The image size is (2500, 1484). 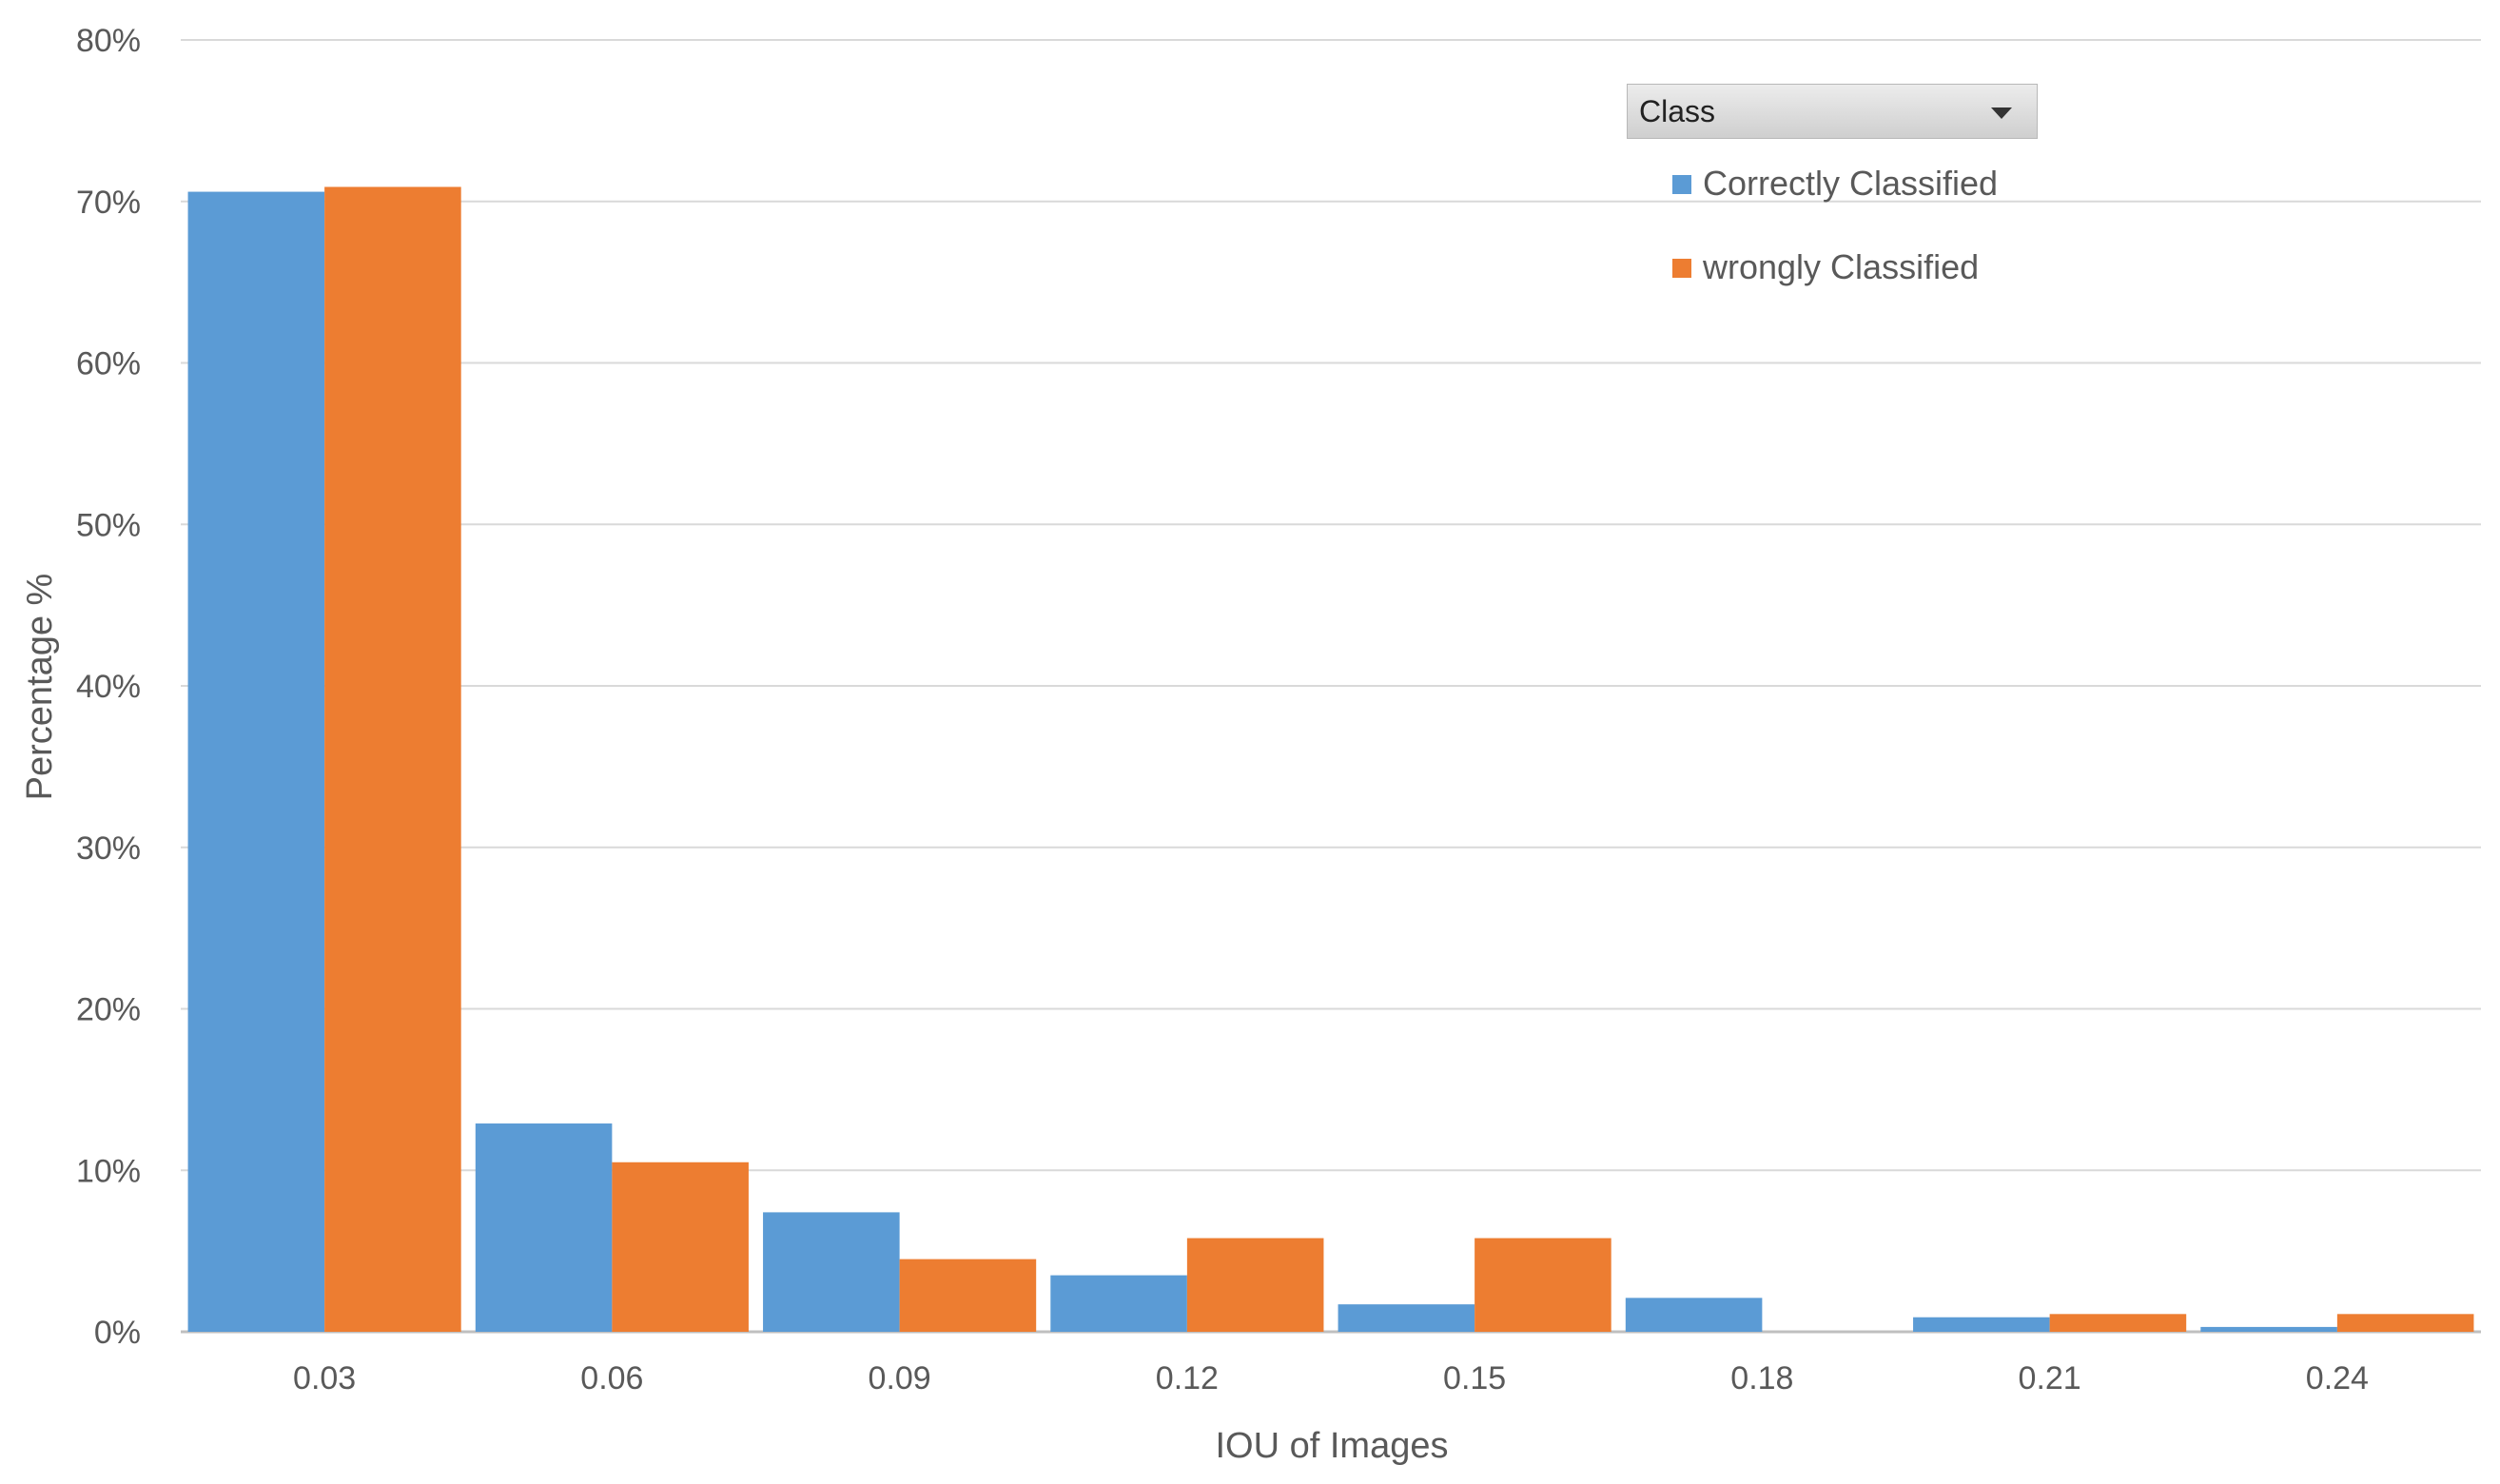 What do you see at coordinates (256, 762) in the screenshot?
I see `bar-correct-0.03` at bounding box center [256, 762].